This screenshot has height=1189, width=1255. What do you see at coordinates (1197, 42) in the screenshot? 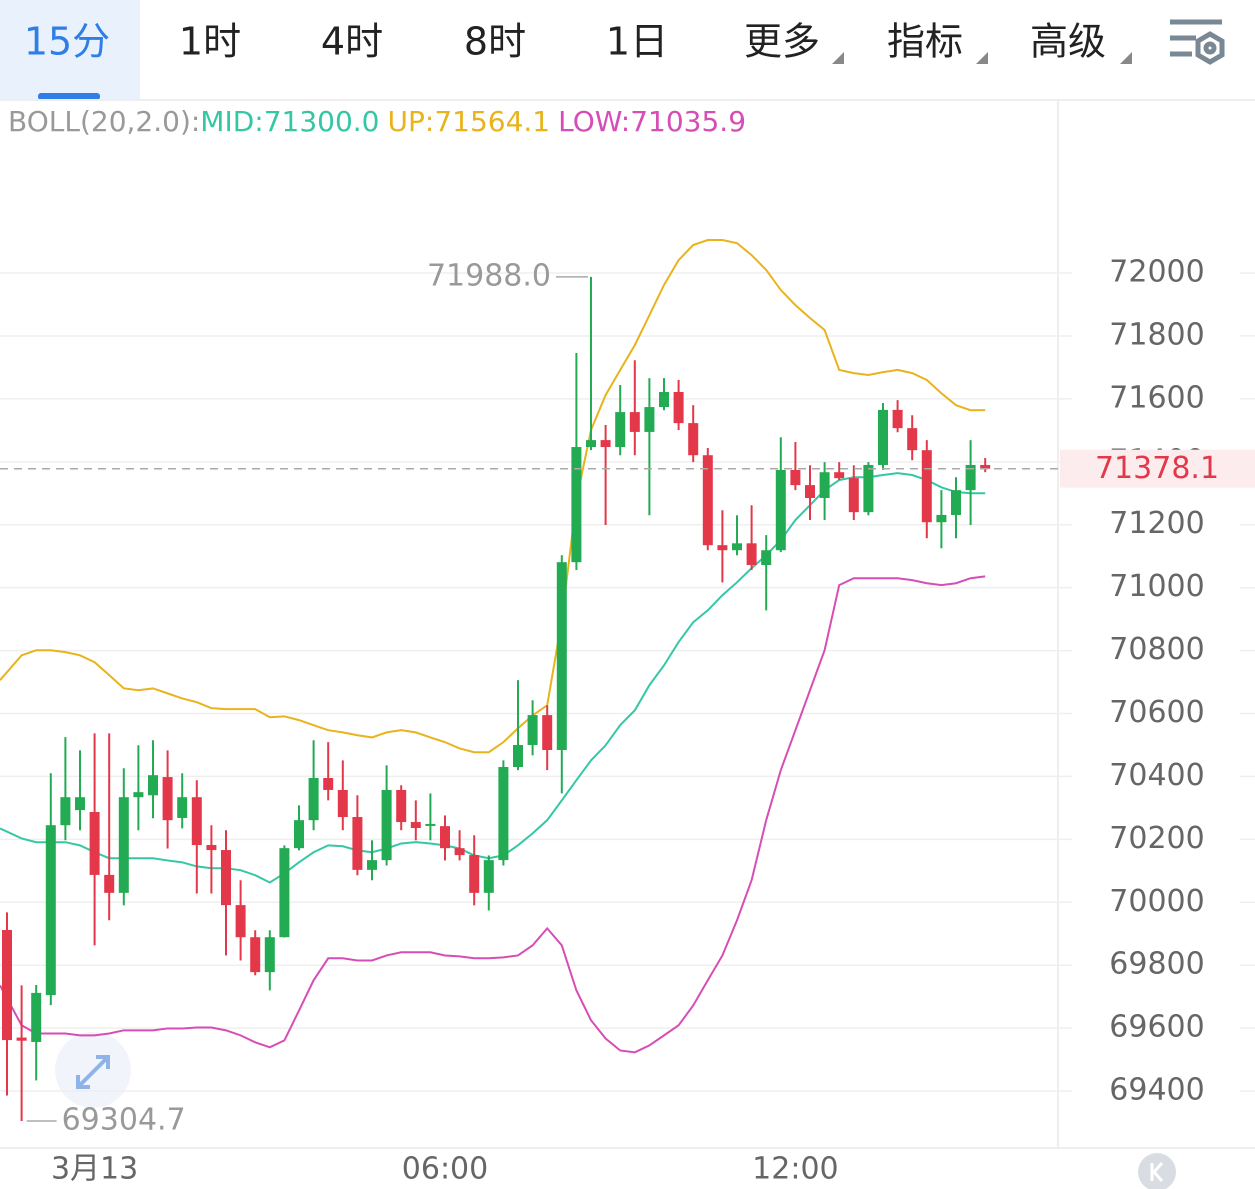
I see `settings-icon` at bounding box center [1197, 42].